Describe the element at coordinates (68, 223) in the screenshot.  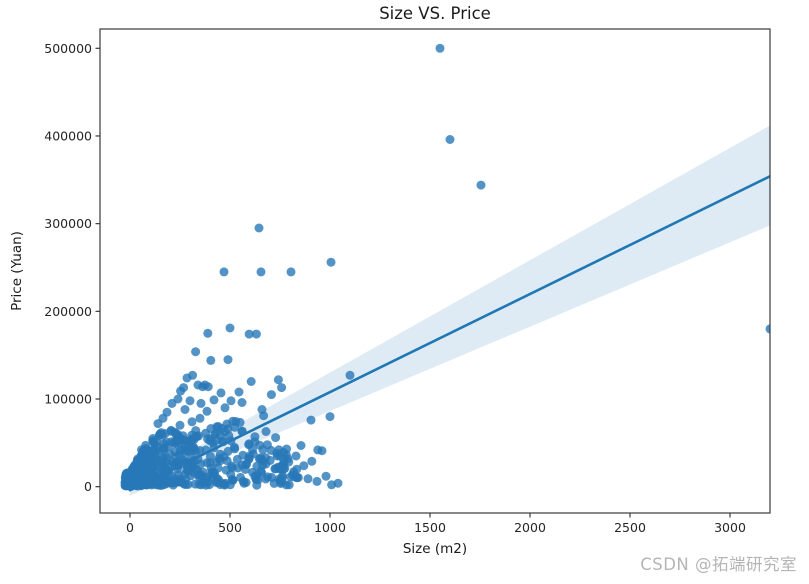
I see `y-tick-label: 300000` at that location.